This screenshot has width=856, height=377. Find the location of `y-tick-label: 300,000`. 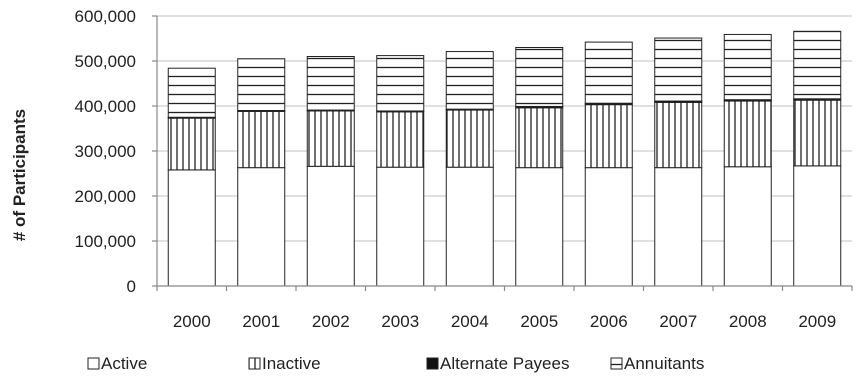

y-tick-label: 300,000 is located at coordinates (105, 151).